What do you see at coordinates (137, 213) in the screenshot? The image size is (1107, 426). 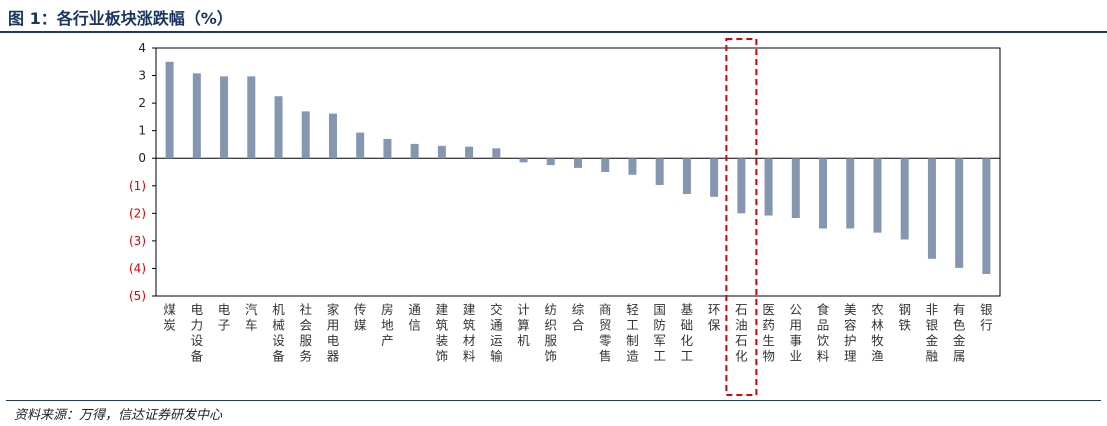 I see `y-tick-label: (2)` at bounding box center [137, 213].